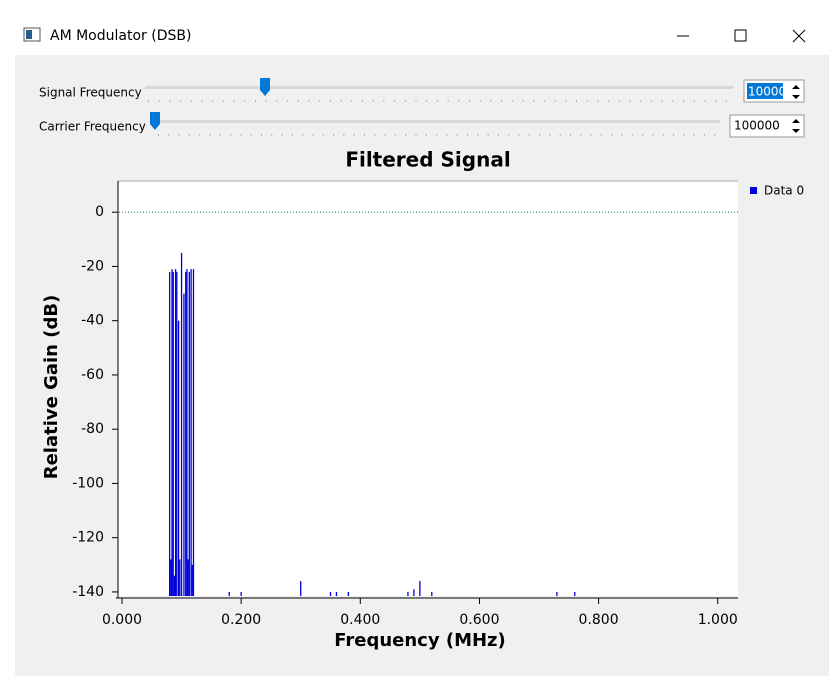 This screenshot has width=836, height=694. What do you see at coordinates (92, 266) in the screenshot?
I see `y-tick-label: -20` at bounding box center [92, 266].